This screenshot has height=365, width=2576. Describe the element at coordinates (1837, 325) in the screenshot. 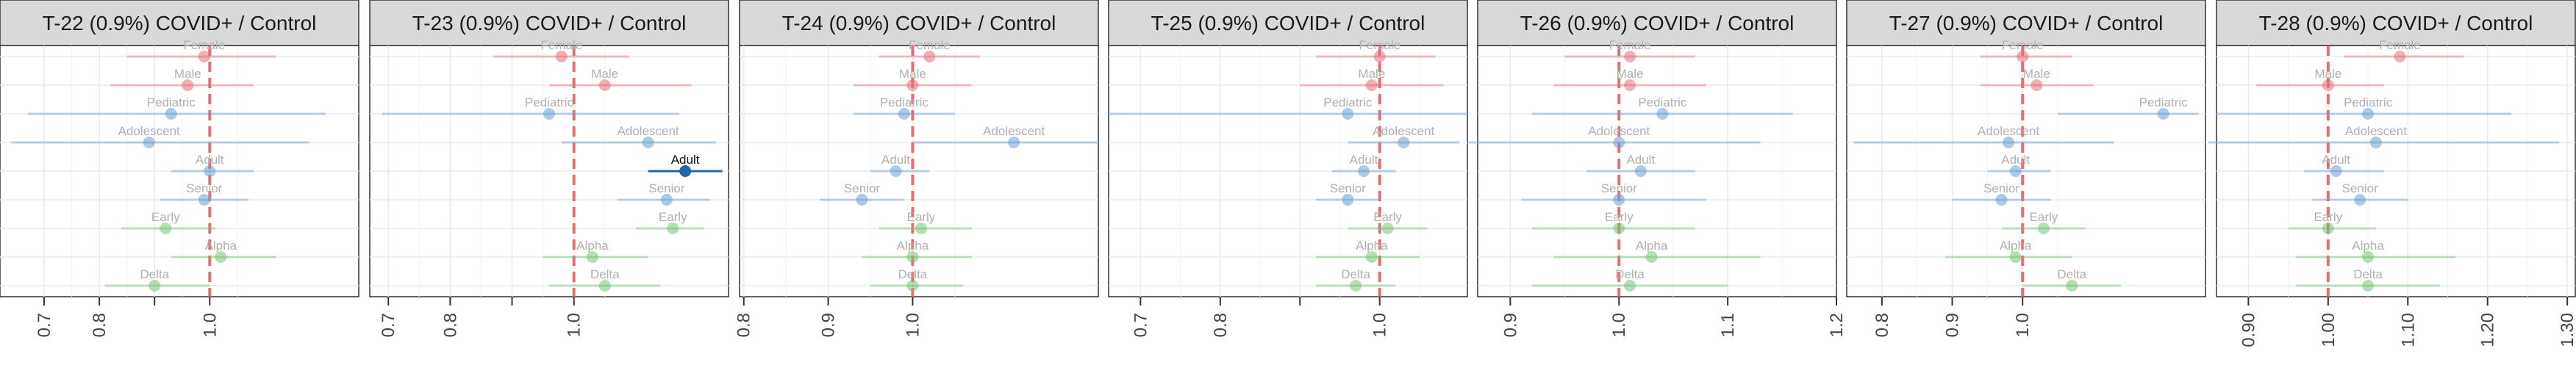

I see `x-tick-label: 1.2` at that location.